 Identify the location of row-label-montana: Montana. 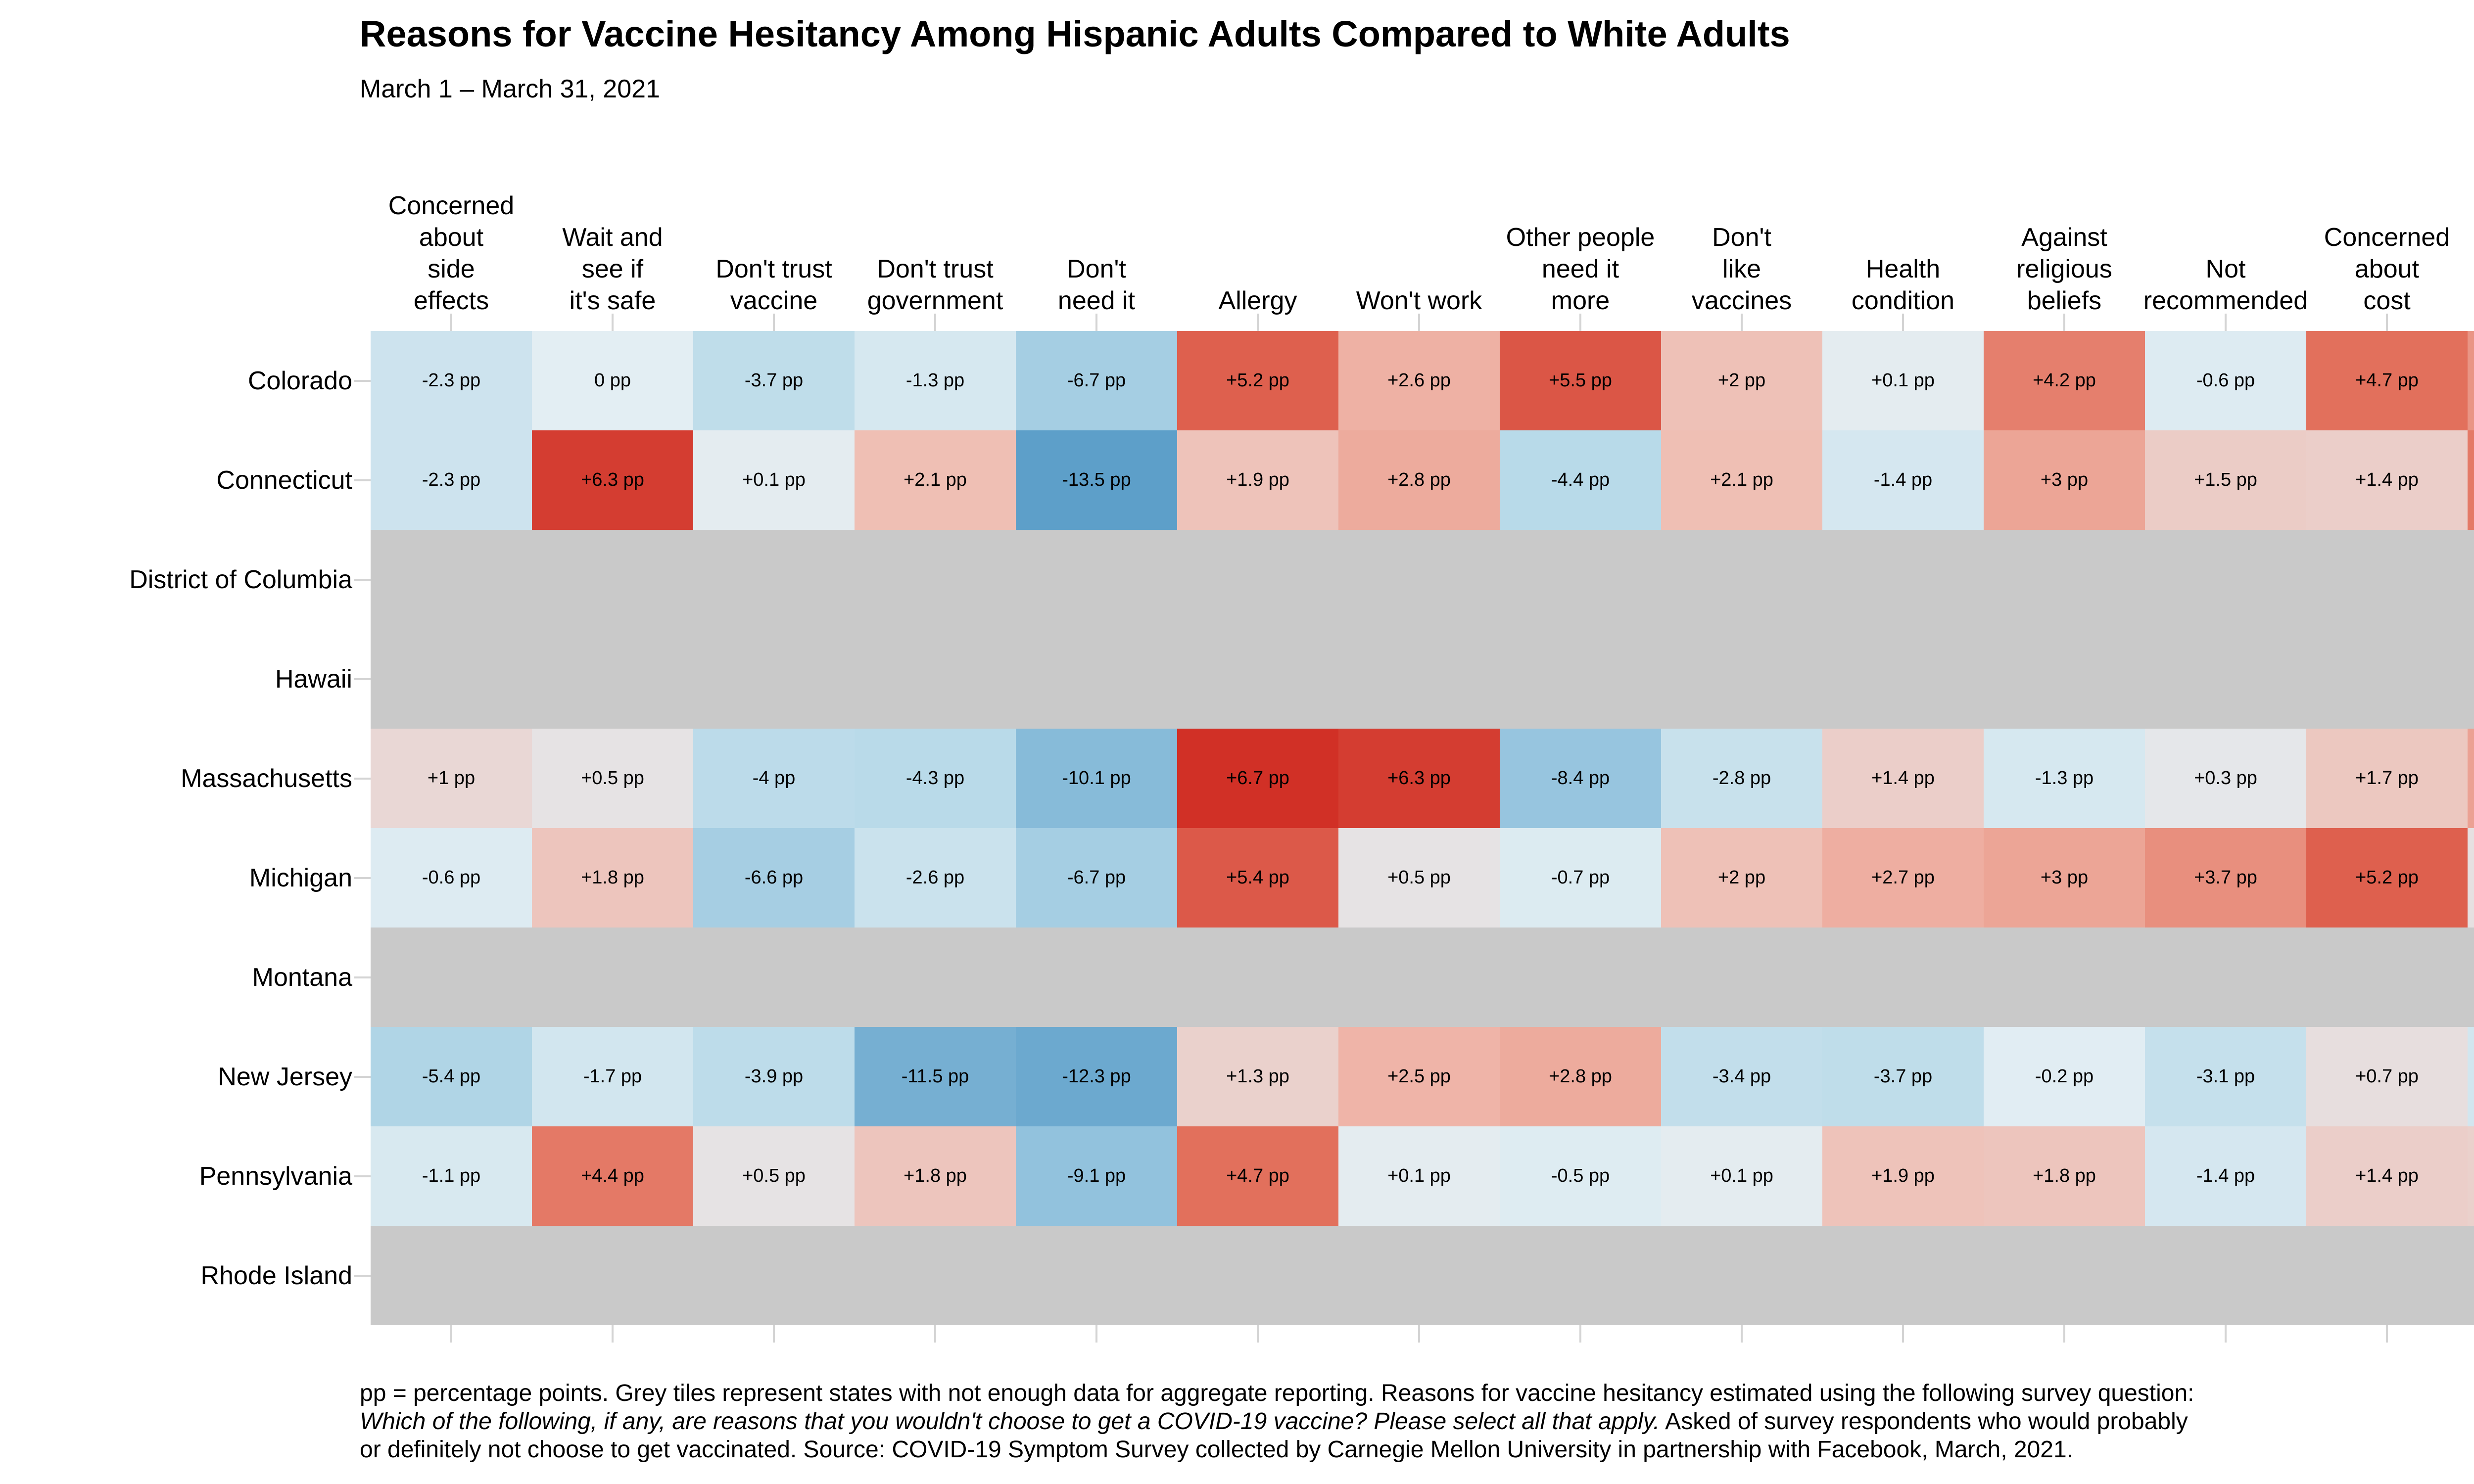
(302, 977).